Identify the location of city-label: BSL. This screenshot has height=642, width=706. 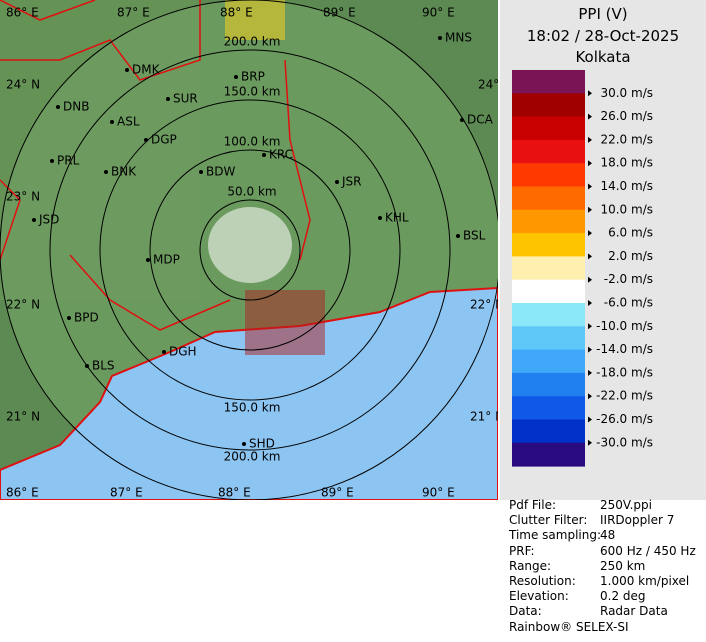
(474, 236).